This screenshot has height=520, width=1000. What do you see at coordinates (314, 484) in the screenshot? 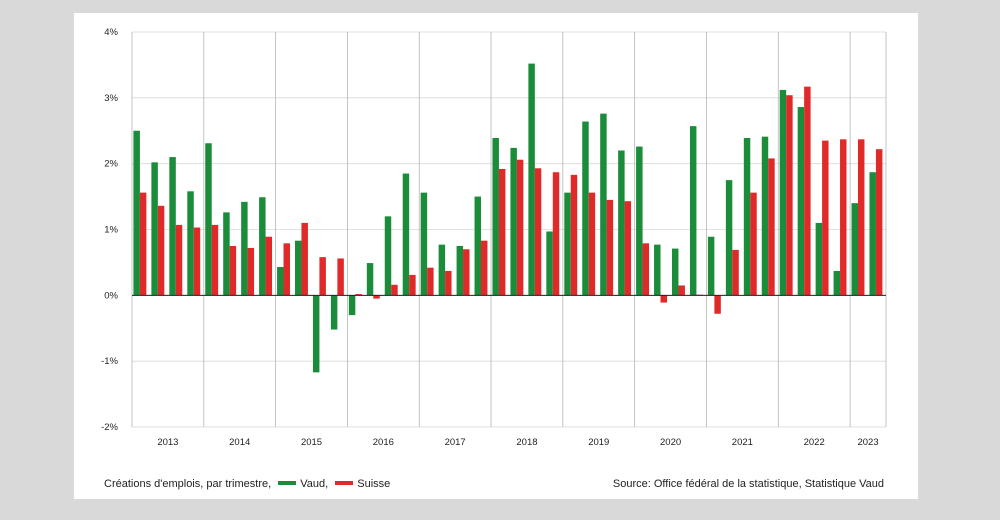
I see `legend-label-vaud: Vaud,` at bounding box center [314, 484].